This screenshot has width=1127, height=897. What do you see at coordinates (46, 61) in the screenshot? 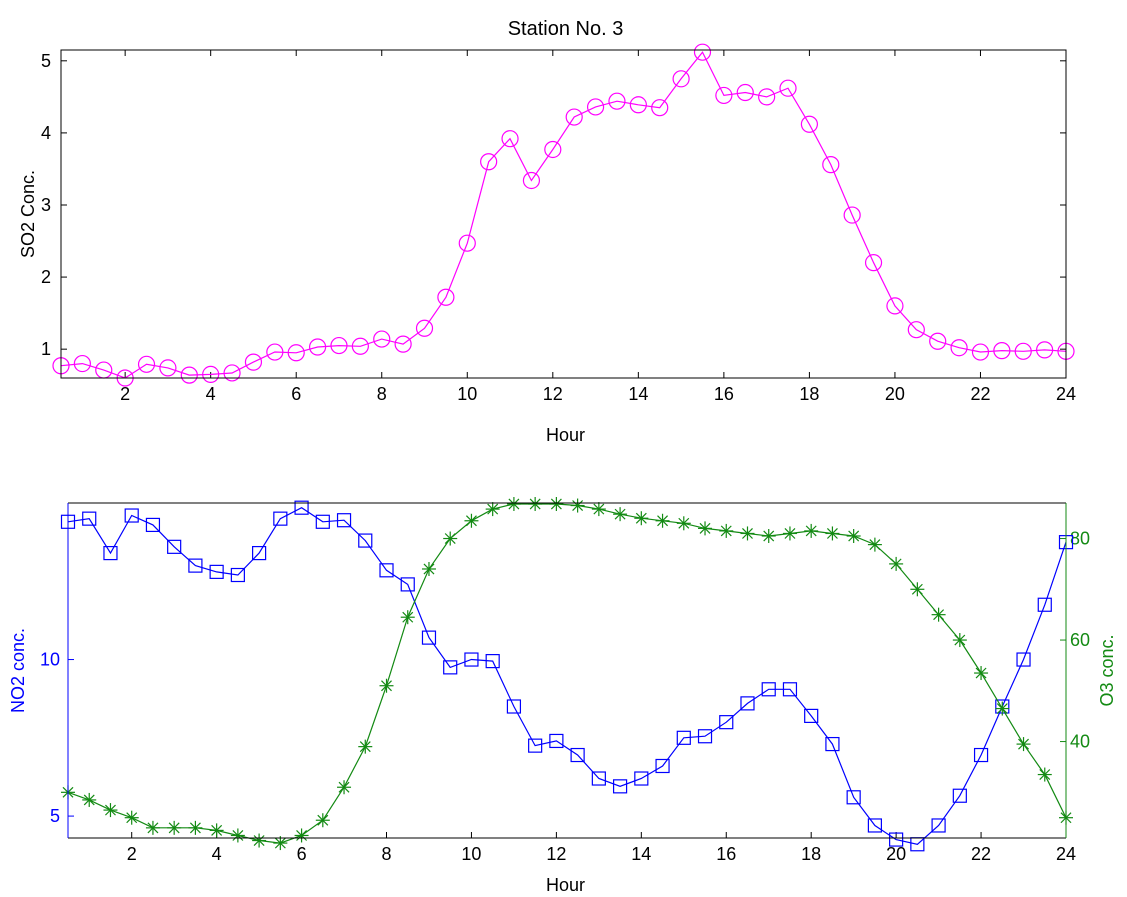
I see `y-tick-label: 5` at bounding box center [46, 61].